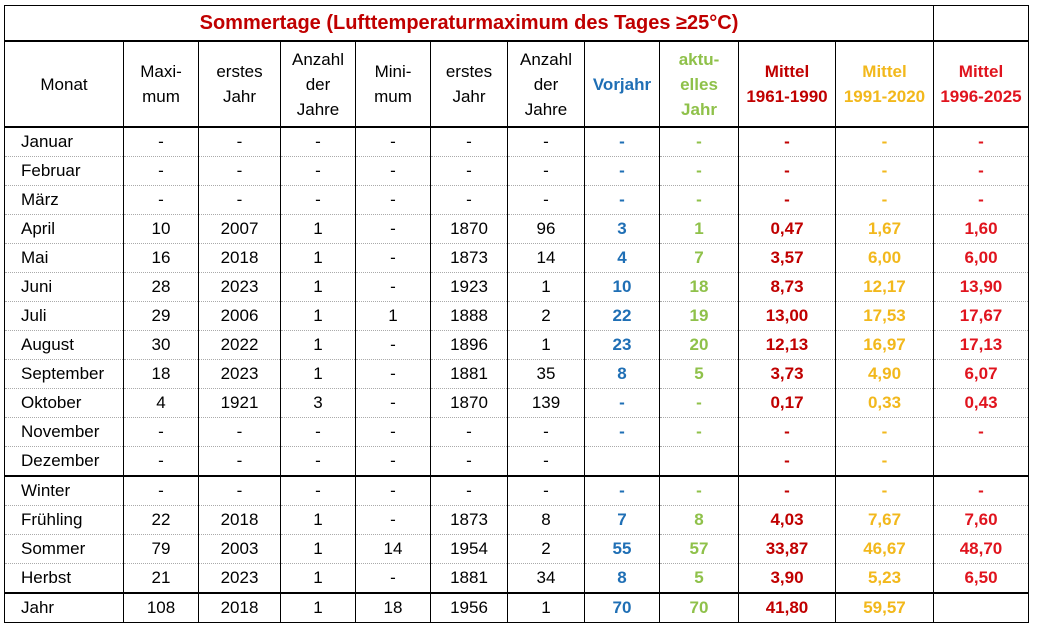 This screenshot has width=1038, height=627. I want to click on month-cell: Jahr, so click(64, 608).